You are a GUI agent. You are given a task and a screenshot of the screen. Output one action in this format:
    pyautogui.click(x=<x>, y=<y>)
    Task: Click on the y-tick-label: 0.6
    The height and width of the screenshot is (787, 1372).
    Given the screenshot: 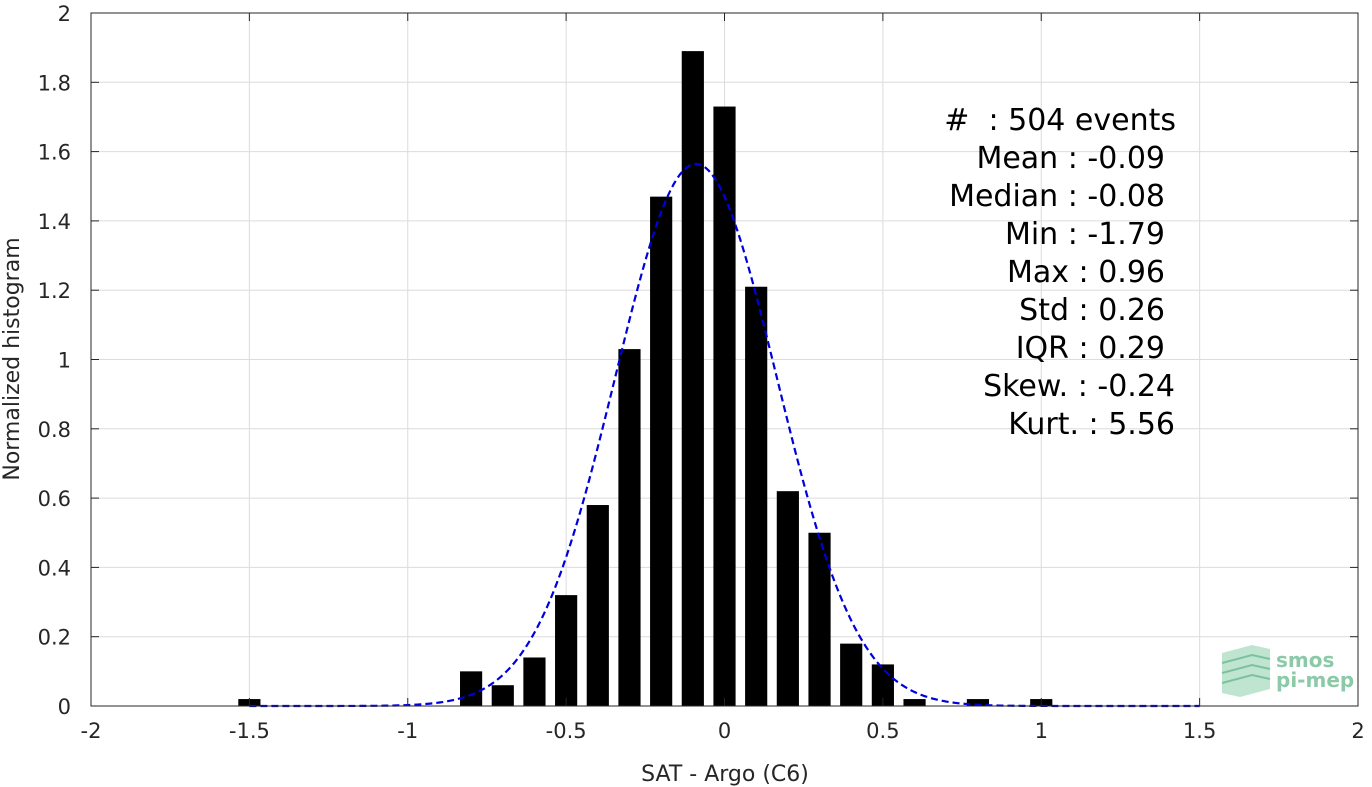 What is the action you would take?
    pyautogui.click(x=54, y=499)
    